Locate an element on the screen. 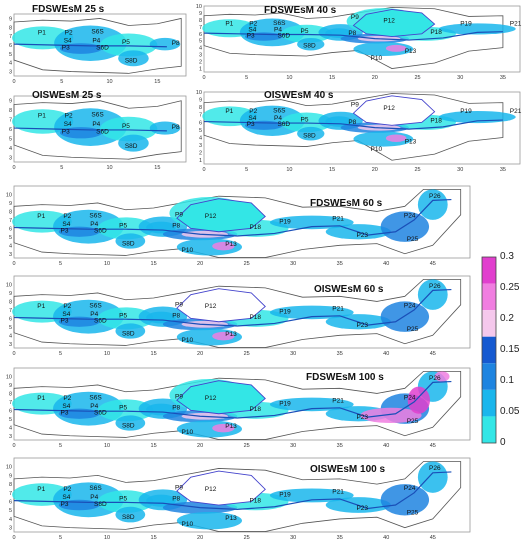 Image resolution: width=529 pixels, height=550 pixels. y-tick-label: 1 is located at coordinates (200, 70).